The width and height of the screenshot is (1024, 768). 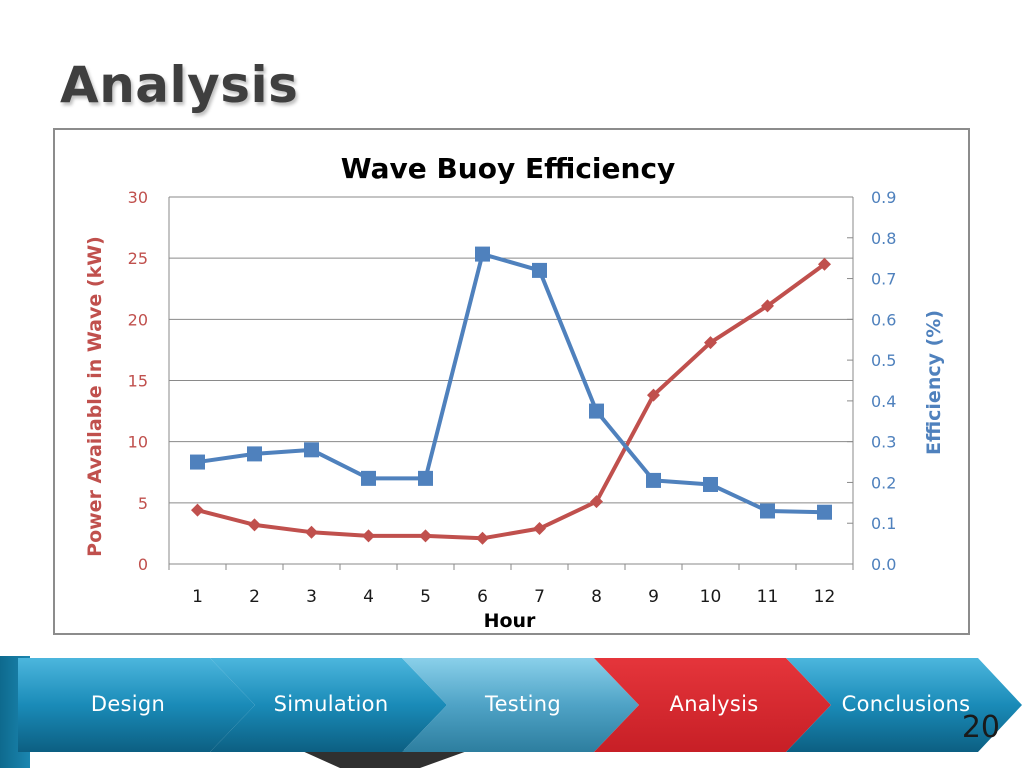 I want to click on slide-title: Analysis, so click(x=179, y=85).